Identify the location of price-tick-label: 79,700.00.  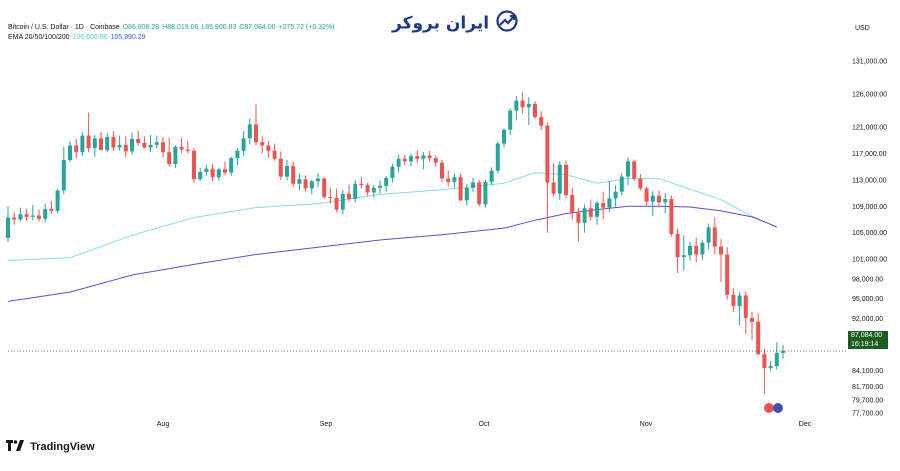
(867, 400).